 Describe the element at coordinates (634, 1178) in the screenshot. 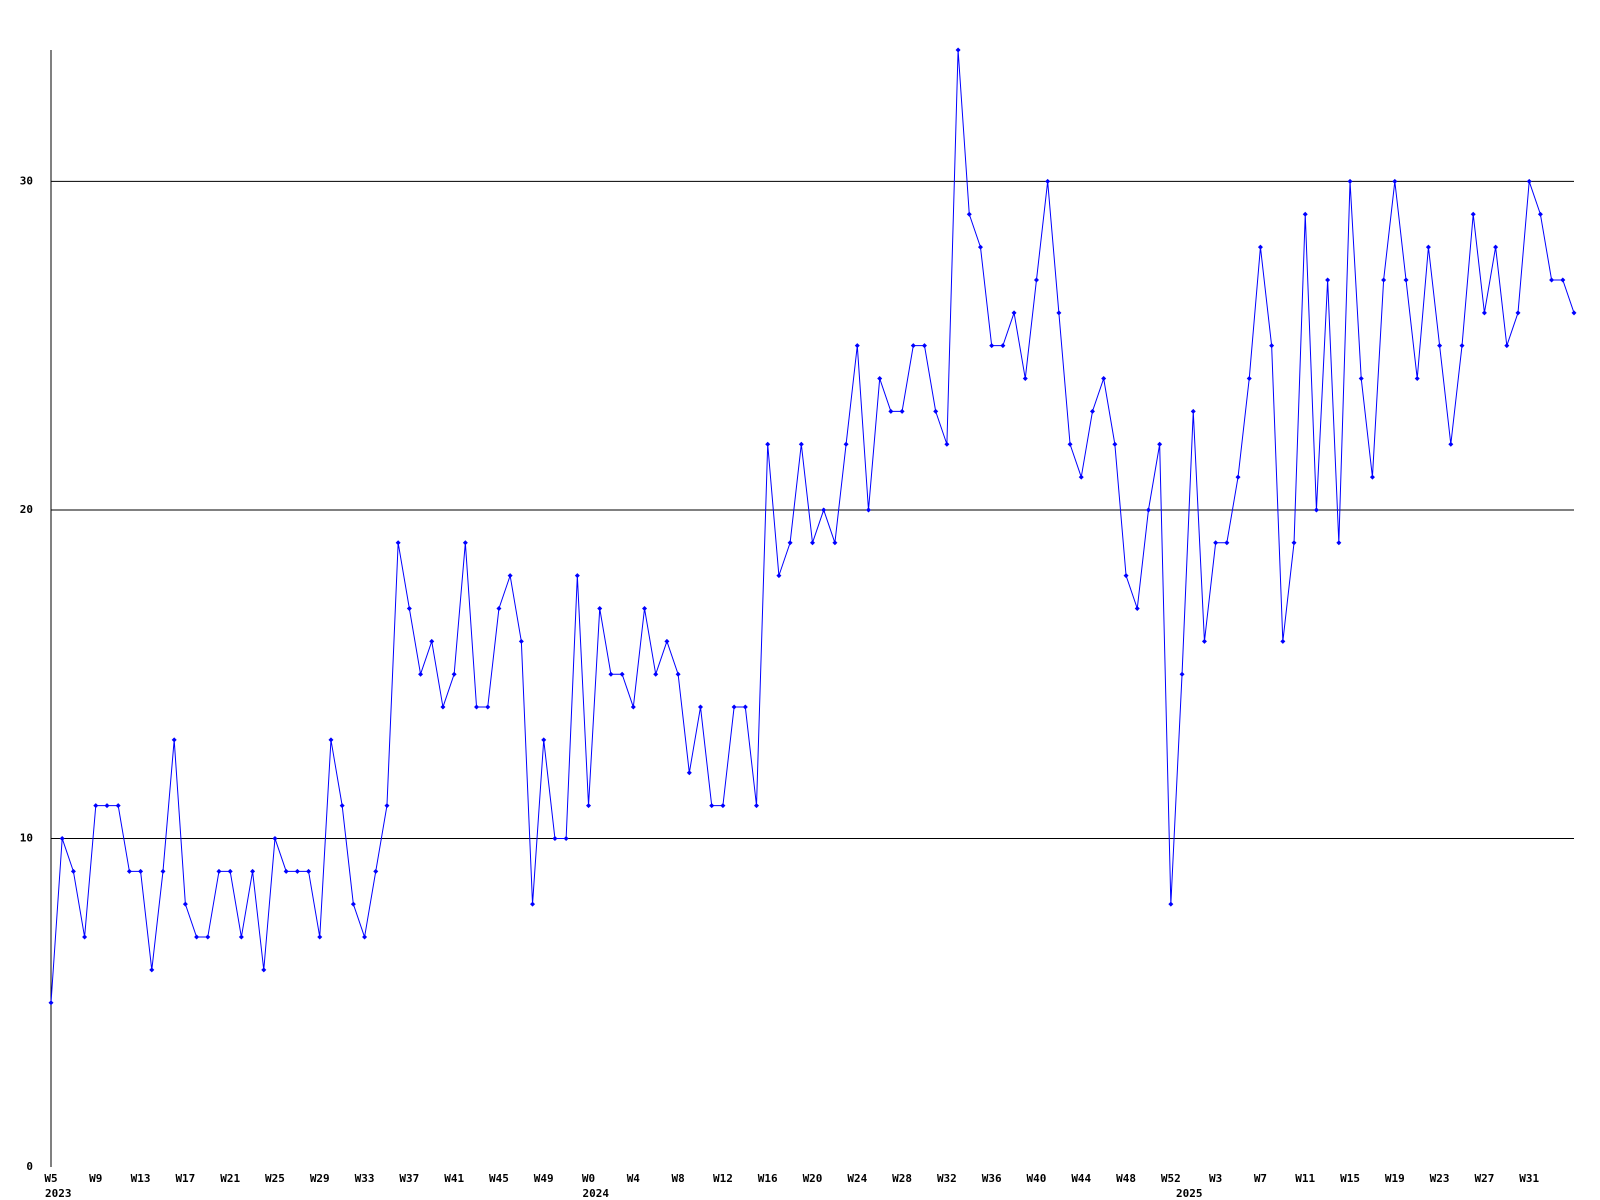

I see `x-tick-label: W4` at that location.